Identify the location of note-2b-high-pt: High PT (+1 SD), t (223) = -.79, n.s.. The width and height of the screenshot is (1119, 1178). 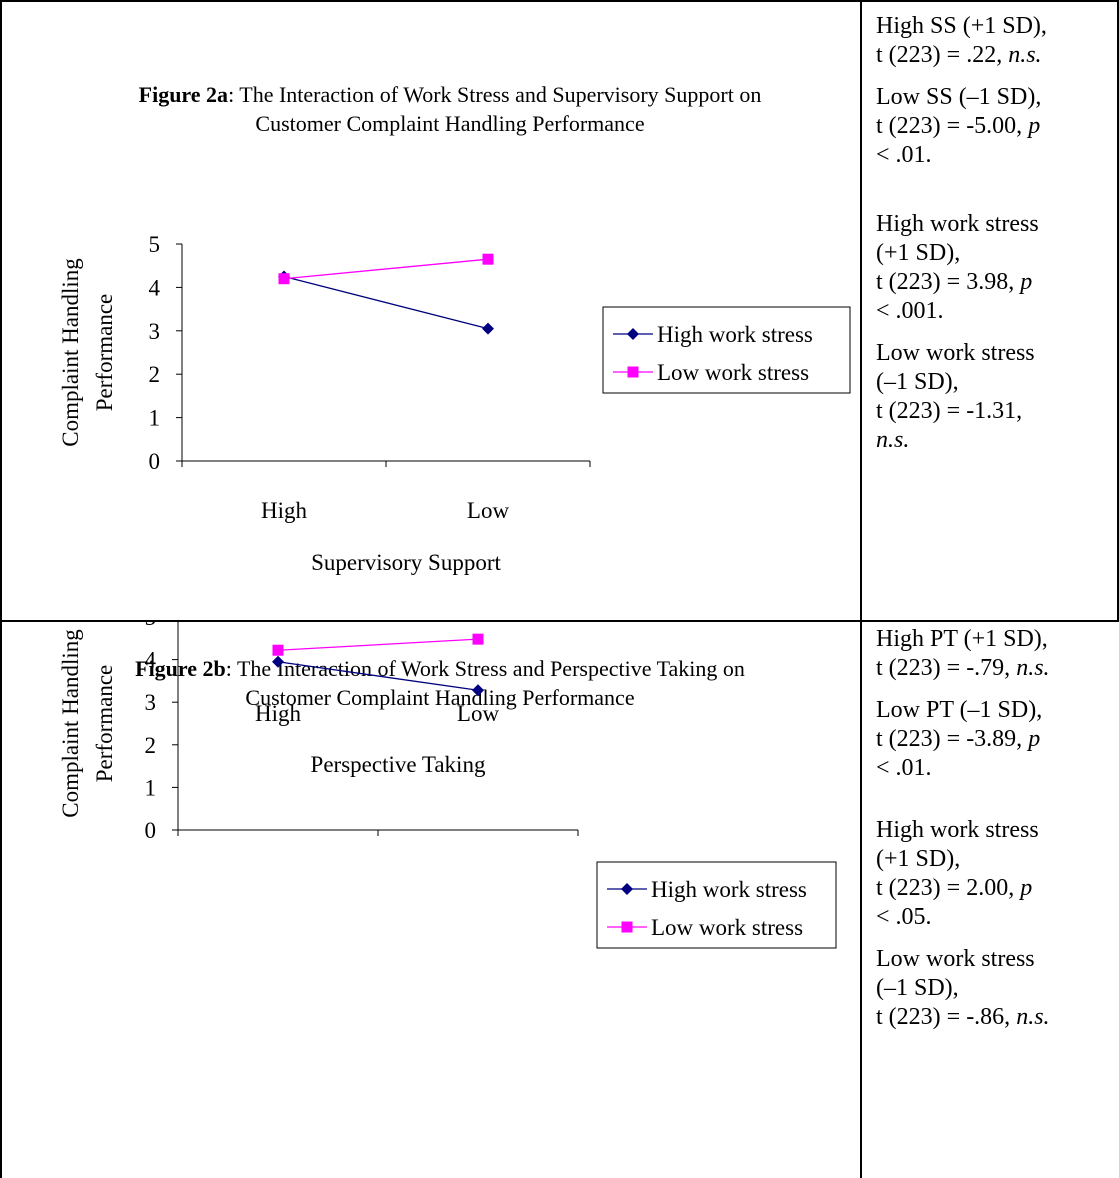
(963, 653).